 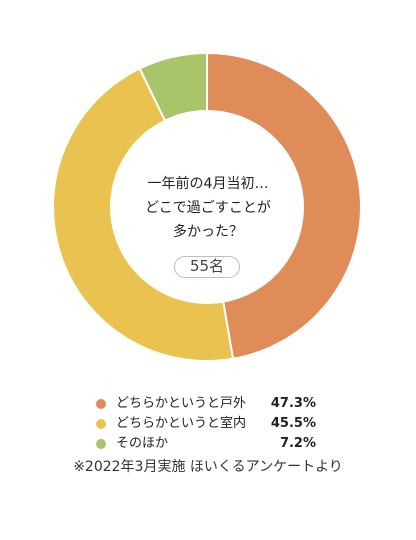 I want to click on legend-value-outdoor: 47.3%, so click(x=293, y=403).